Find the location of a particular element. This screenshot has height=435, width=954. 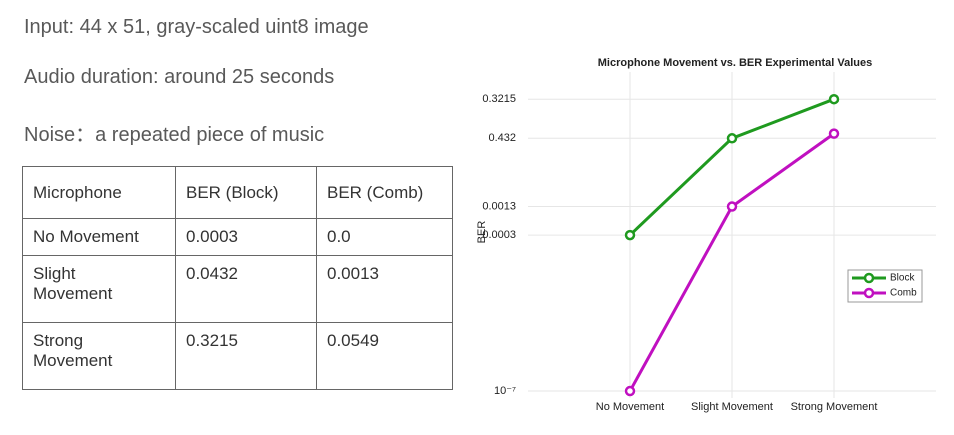

cell: 0.0549 is located at coordinates (384, 356).